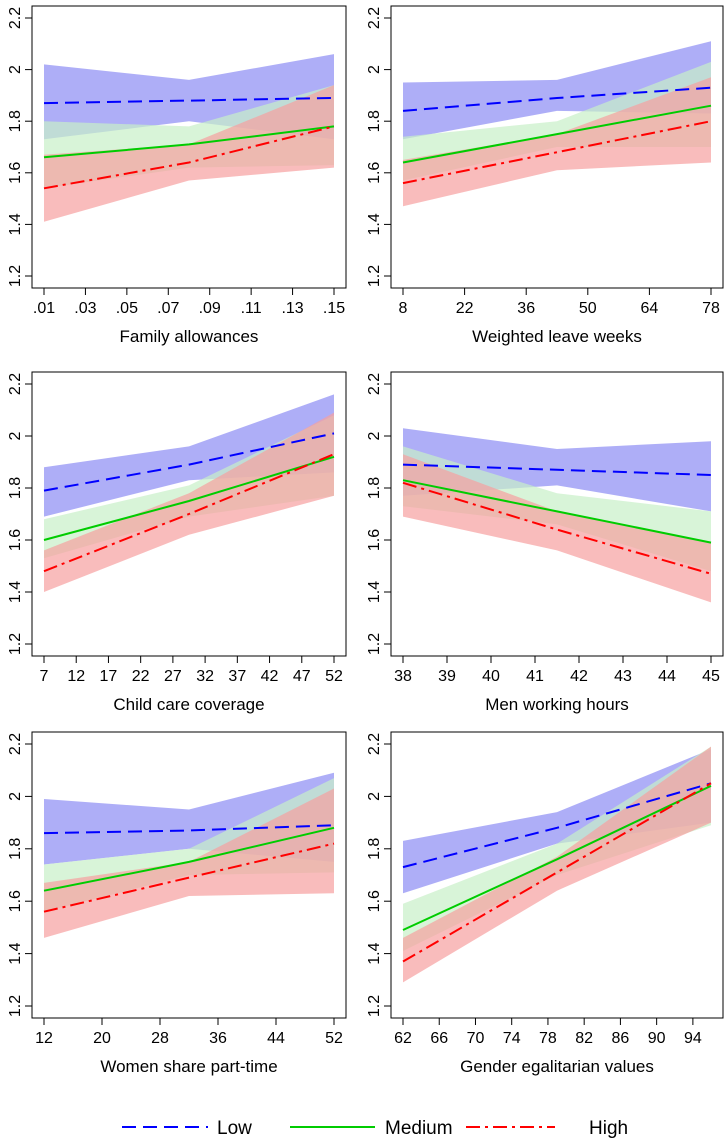  I want to click on x-tick-label: 44, so click(667, 676).